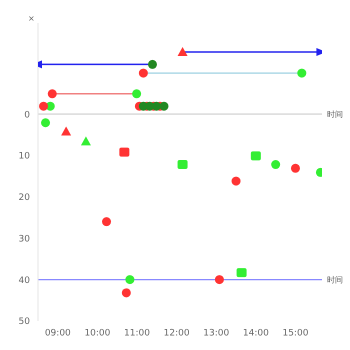 Image resolution: width=350 pixels, height=350 pixels. I want to click on x-tick-label: 12:00, so click(177, 333).